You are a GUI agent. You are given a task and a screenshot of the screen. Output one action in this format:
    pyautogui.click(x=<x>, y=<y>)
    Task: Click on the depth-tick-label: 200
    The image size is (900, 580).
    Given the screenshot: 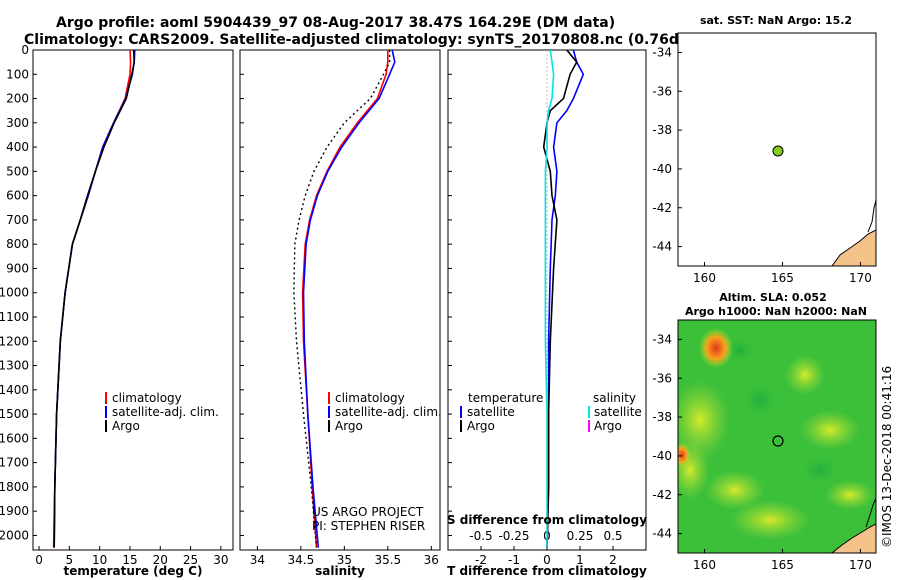 What is the action you would take?
    pyautogui.click(x=17, y=99)
    